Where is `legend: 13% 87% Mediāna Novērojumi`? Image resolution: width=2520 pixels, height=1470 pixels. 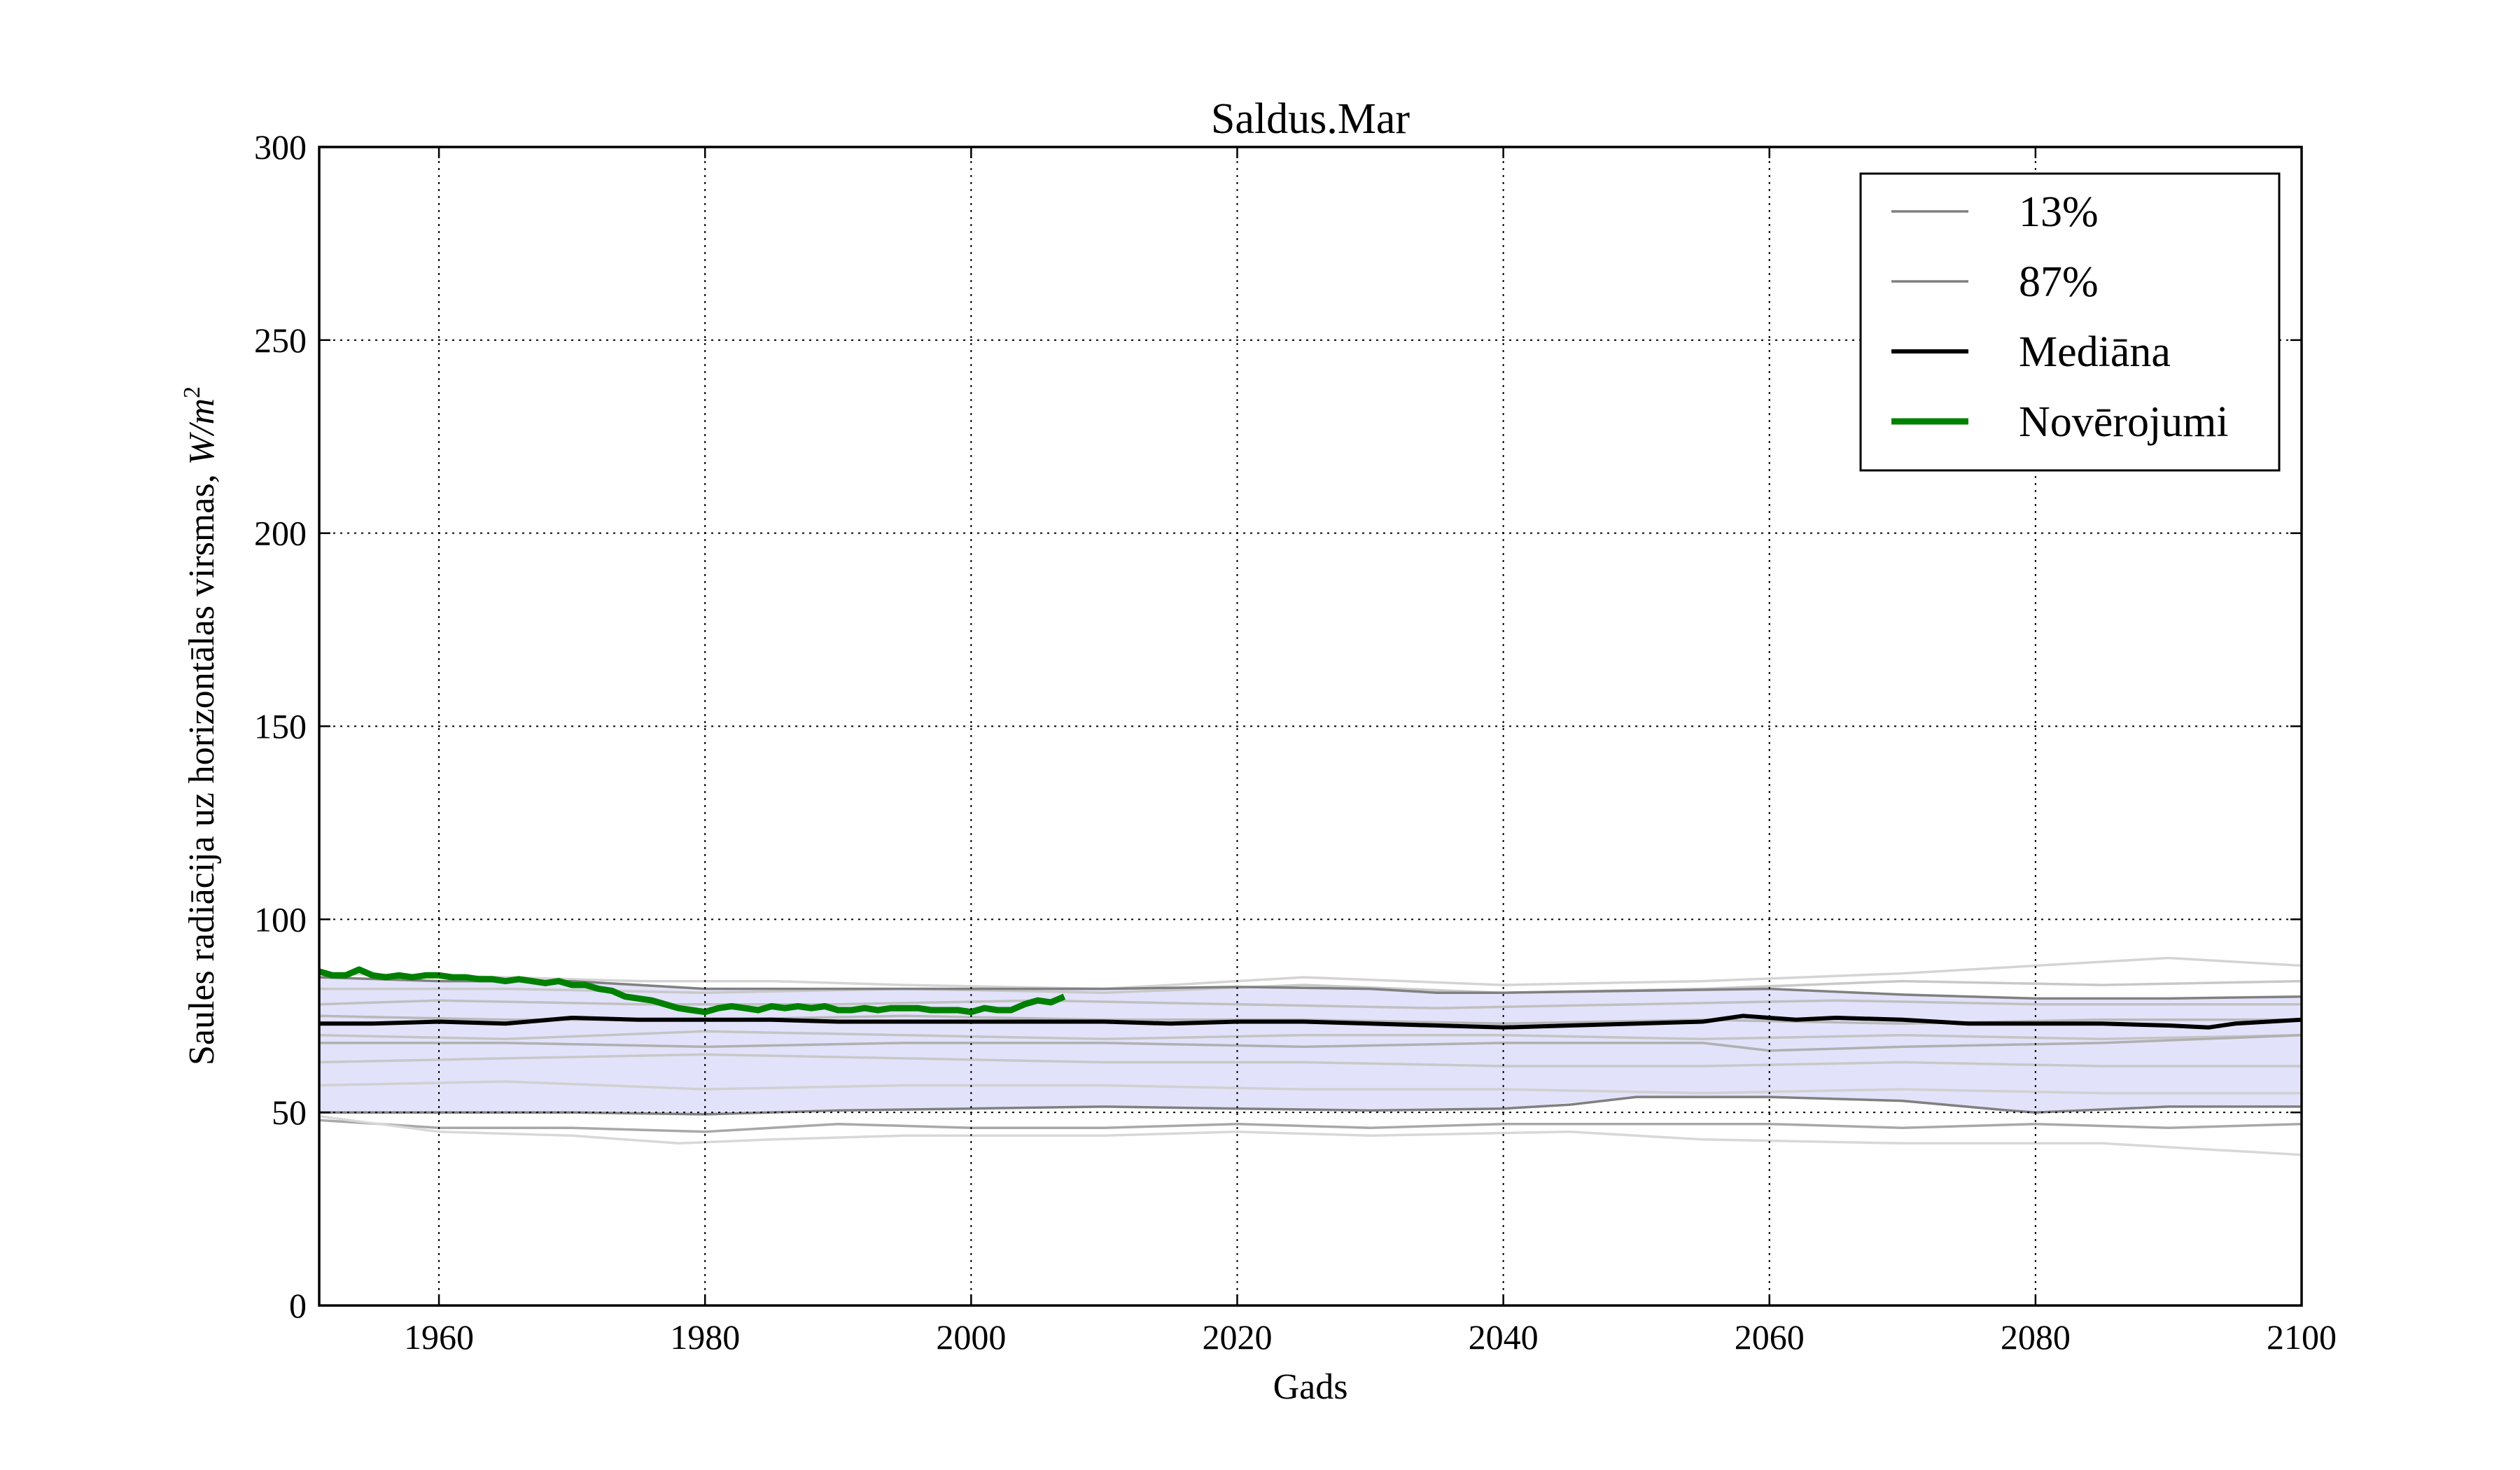
legend: 13% 87% Mediāna Novērojumi is located at coordinates (2070, 322).